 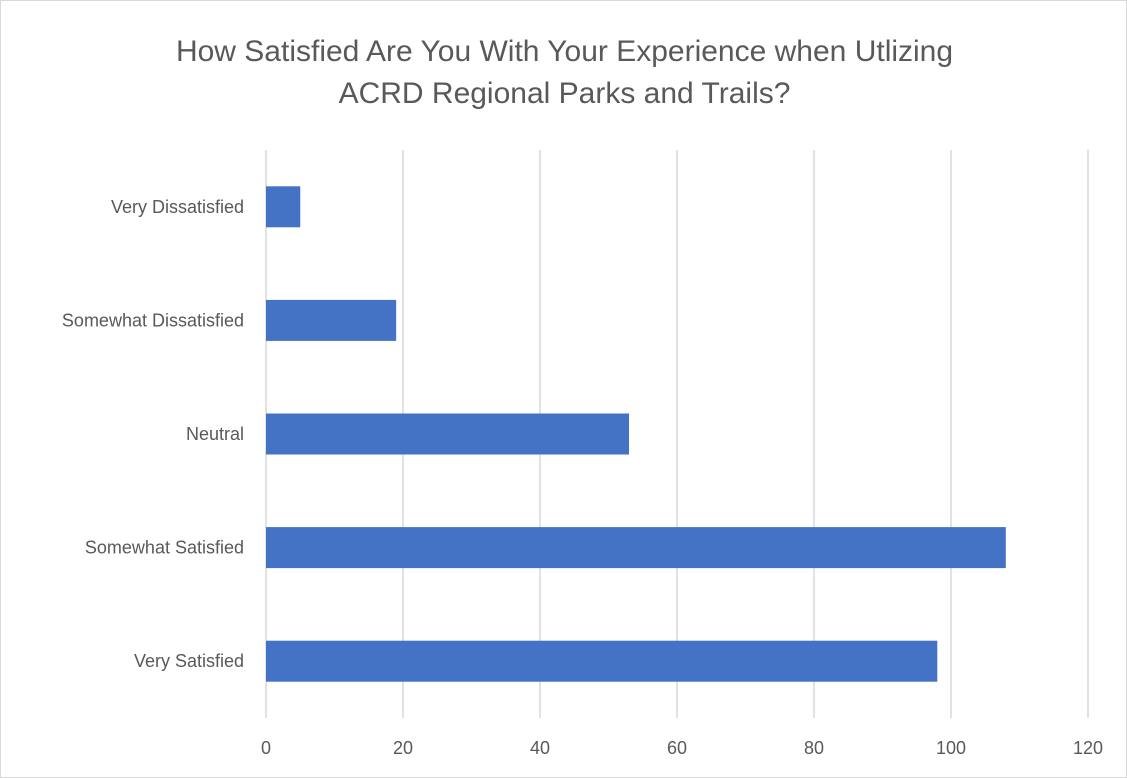 I want to click on category-label: Somewhat Satisfied, so click(x=164, y=548).